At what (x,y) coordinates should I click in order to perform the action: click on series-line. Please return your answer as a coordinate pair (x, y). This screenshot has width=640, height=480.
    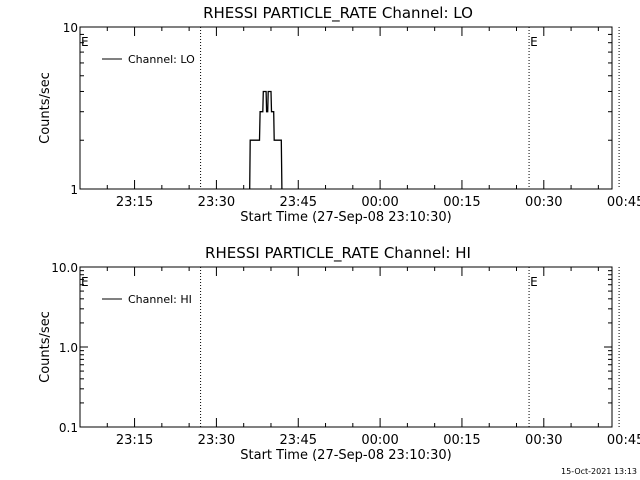
    Looking at the image, I should click on (266, 140).